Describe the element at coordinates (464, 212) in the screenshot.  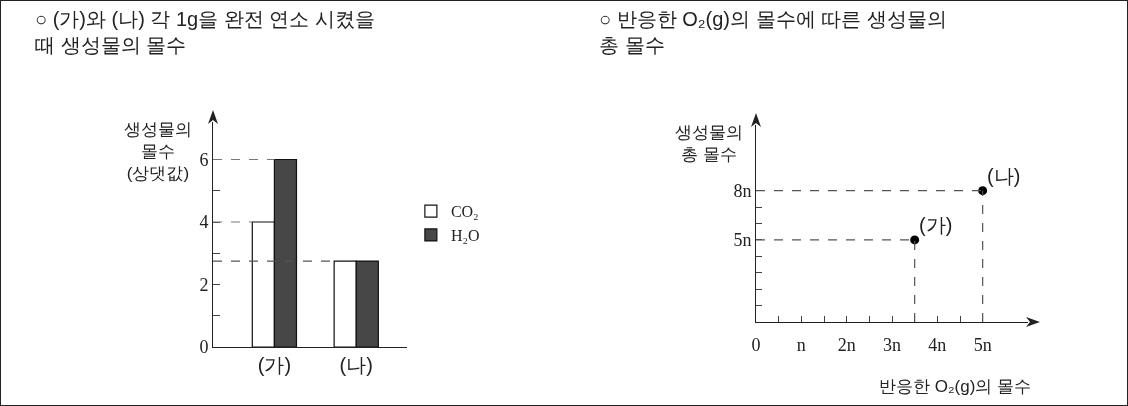
I see `legend-label: CO₂` at that location.